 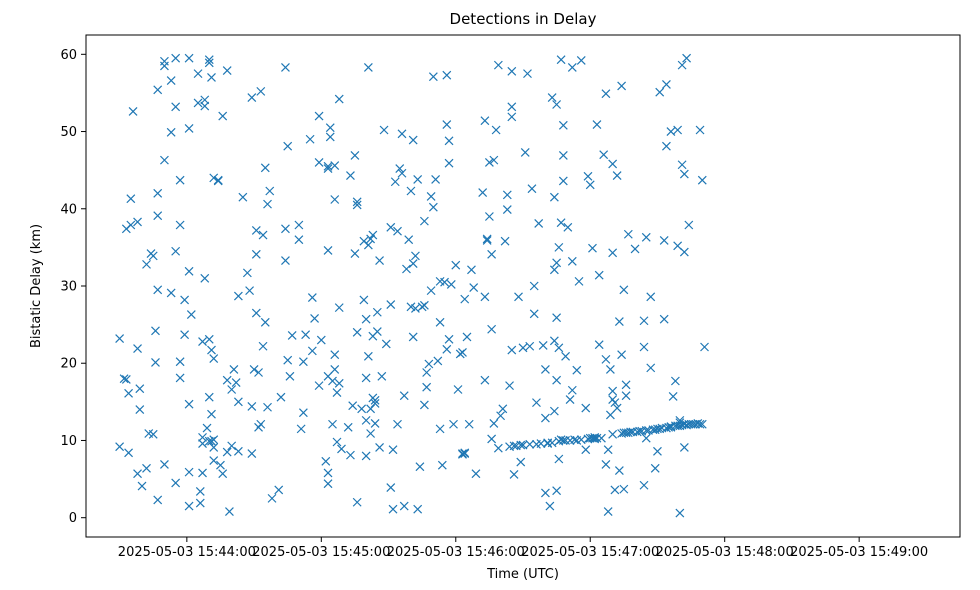 What do you see at coordinates (522, 574) in the screenshot?
I see `x-axis-title: Time (UTC)` at bounding box center [522, 574].